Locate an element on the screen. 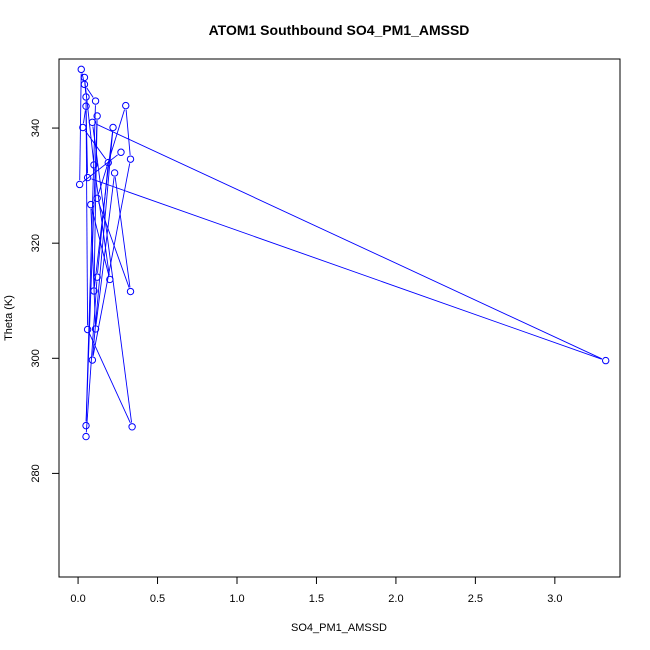 This screenshot has width=650, height=650. x-tick-label: 1.5 is located at coordinates (316, 599).